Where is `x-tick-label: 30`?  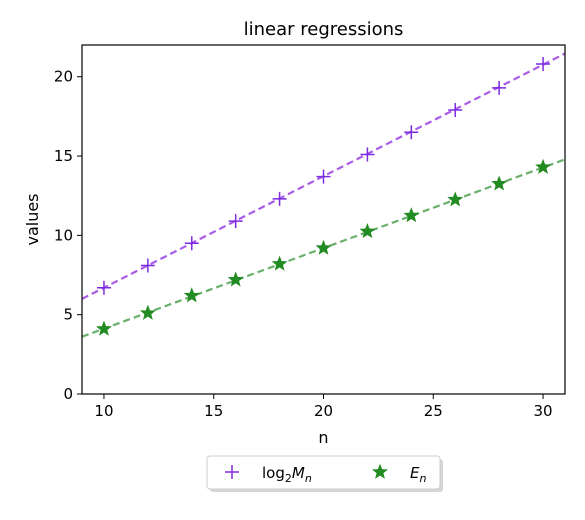
x-tick-label: 30 is located at coordinates (542, 411).